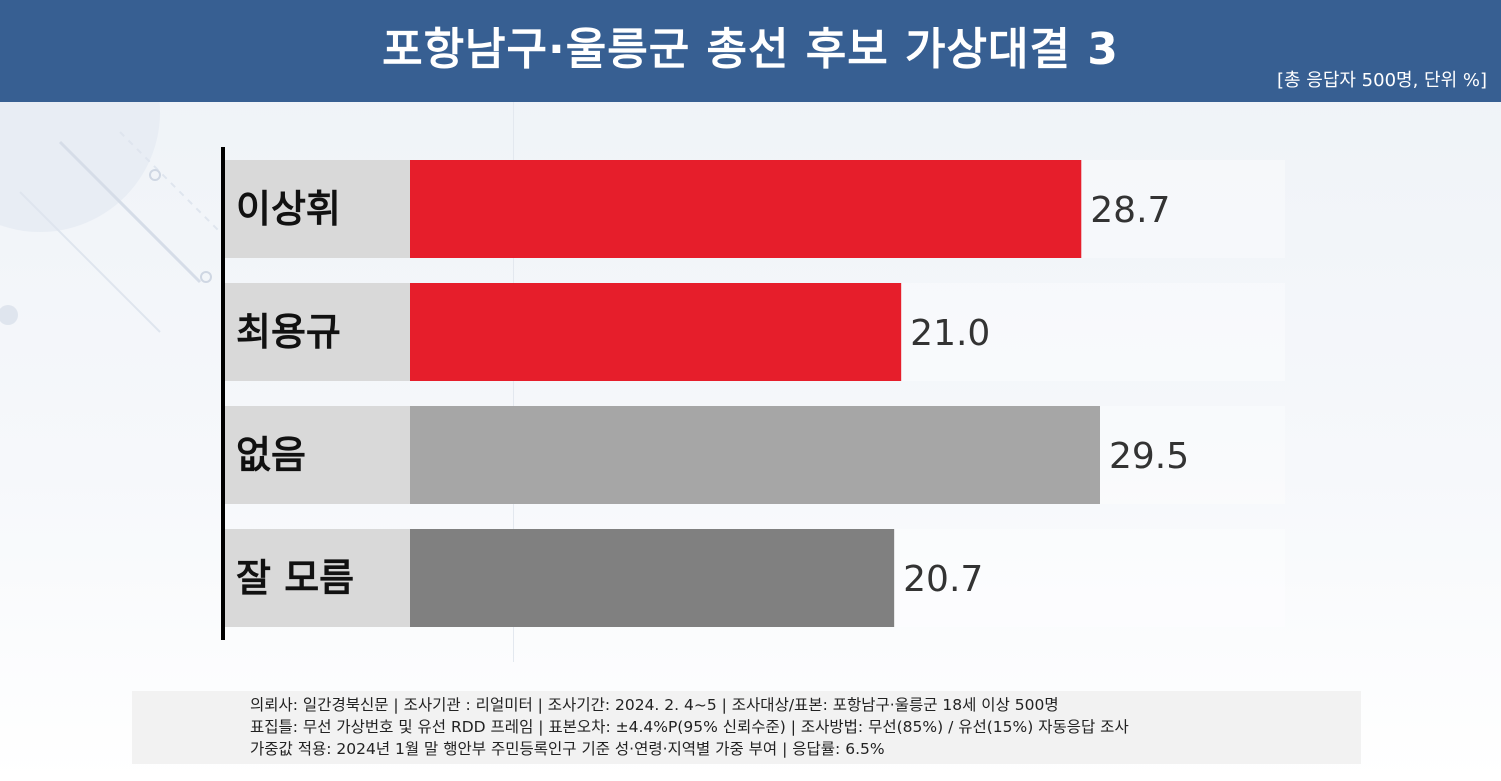 The image size is (1501, 781). I want to click on value-label-2: 29.5, so click(1149, 456).